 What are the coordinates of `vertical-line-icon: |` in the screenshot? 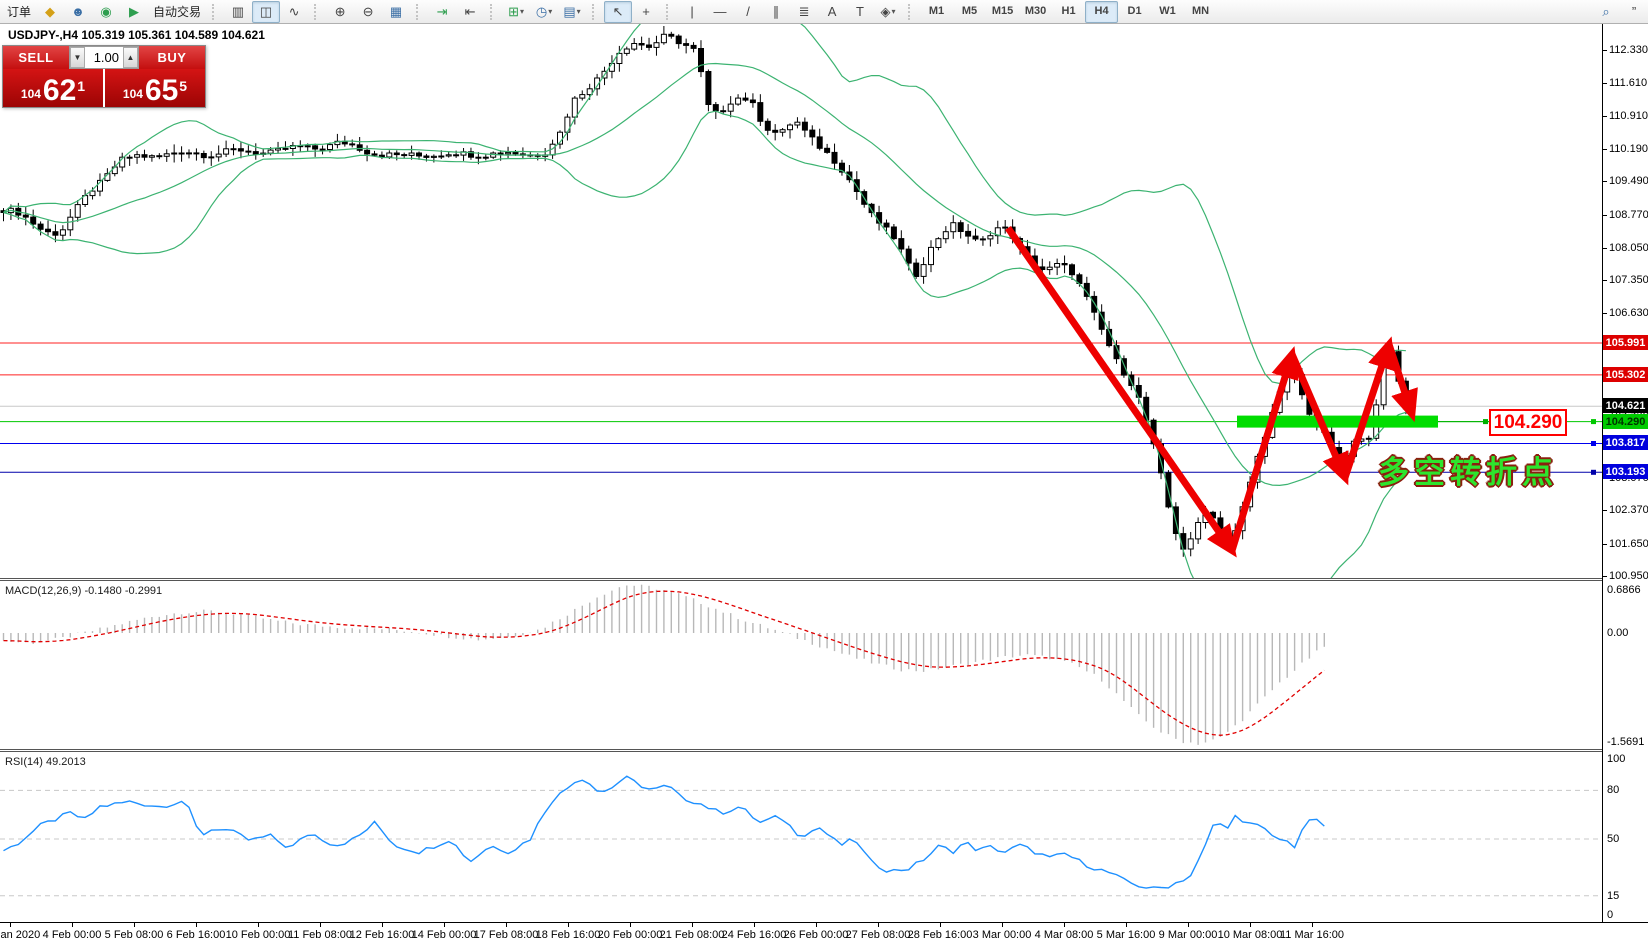 It's located at (692, 11).